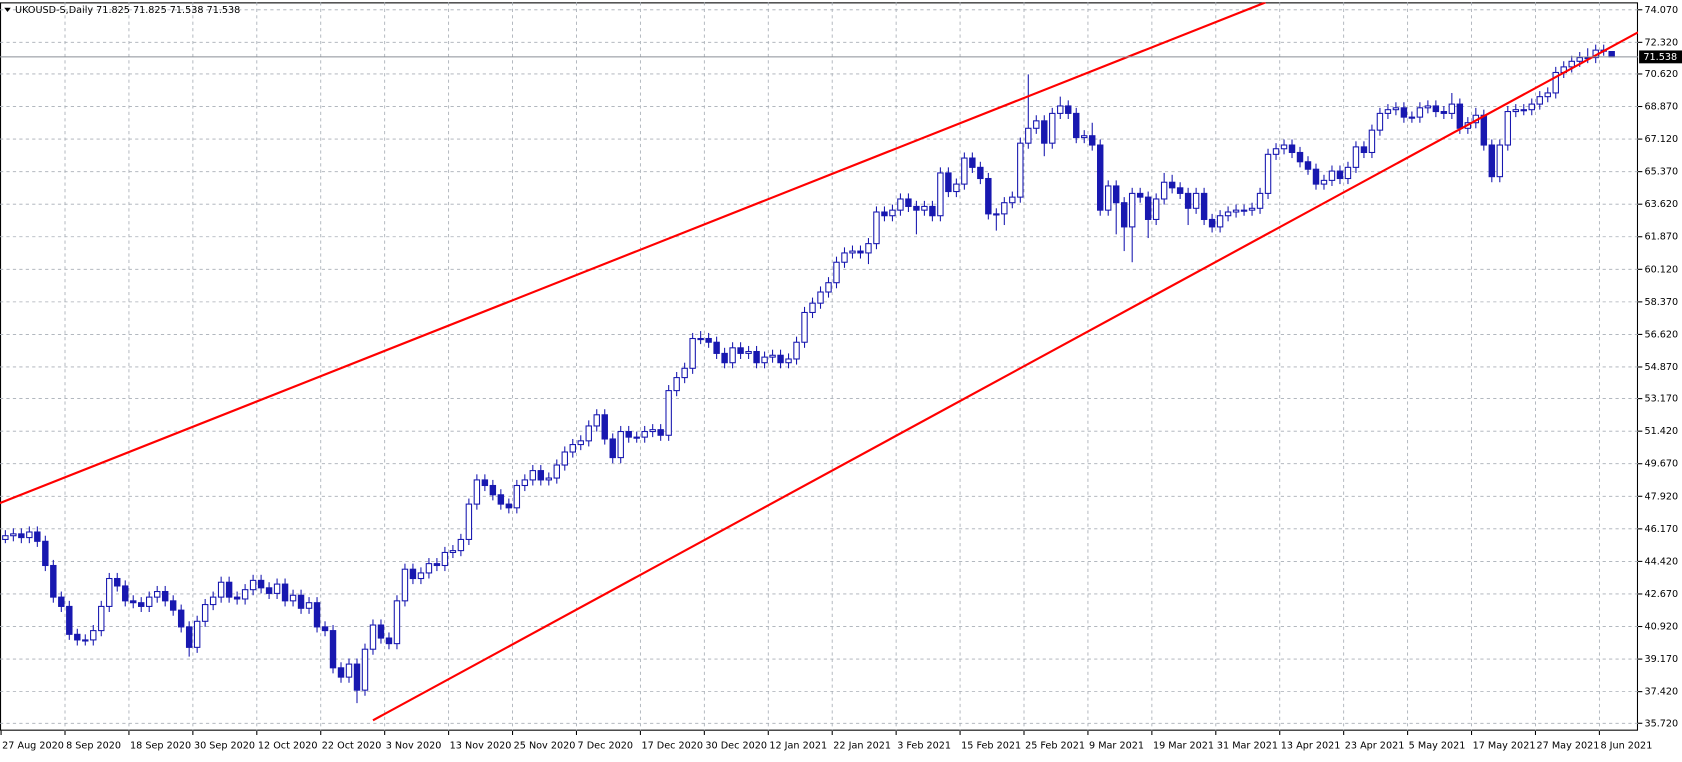 This screenshot has width=1682, height=762. What do you see at coordinates (1568, 746) in the screenshot?
I see `x-tick-label: 27 May 2021` at bounding box center [1568, 746].